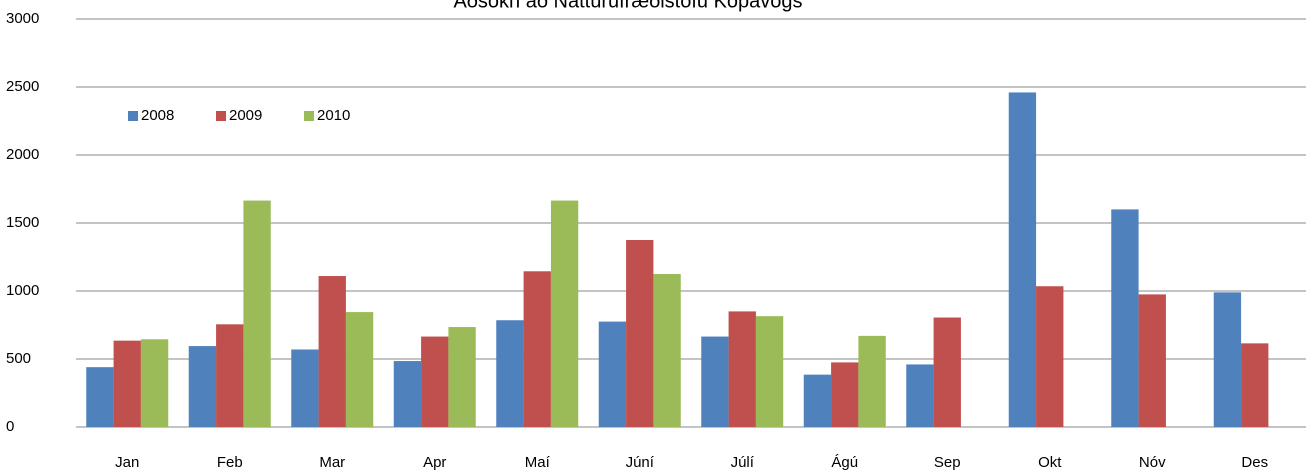 The height and width of the screenshot is (472, 1313). What do you see at coordinates (743, 462) in the screenshot?
I see `x-tick-label: Júlí` at bounding box center [743, 462].